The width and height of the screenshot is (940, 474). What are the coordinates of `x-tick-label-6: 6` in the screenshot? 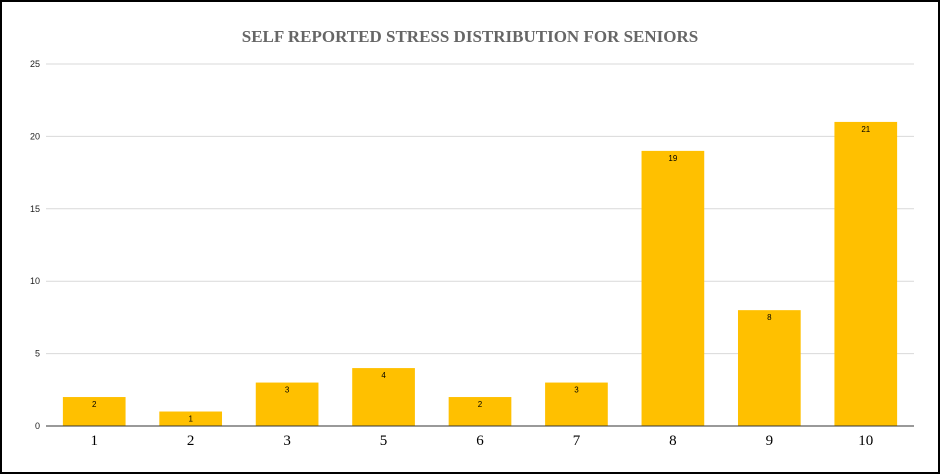 It's located at (480, 441).